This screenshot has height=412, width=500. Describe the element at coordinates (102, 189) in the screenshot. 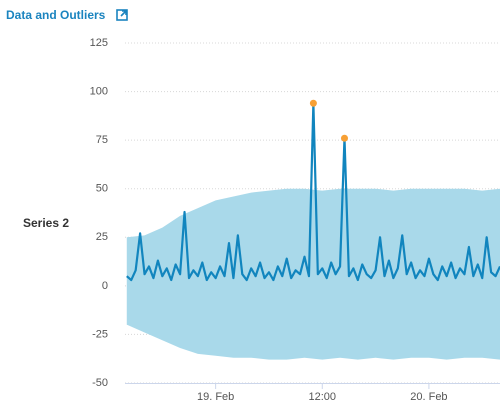

I see `y-tick-label: 50` at that location.